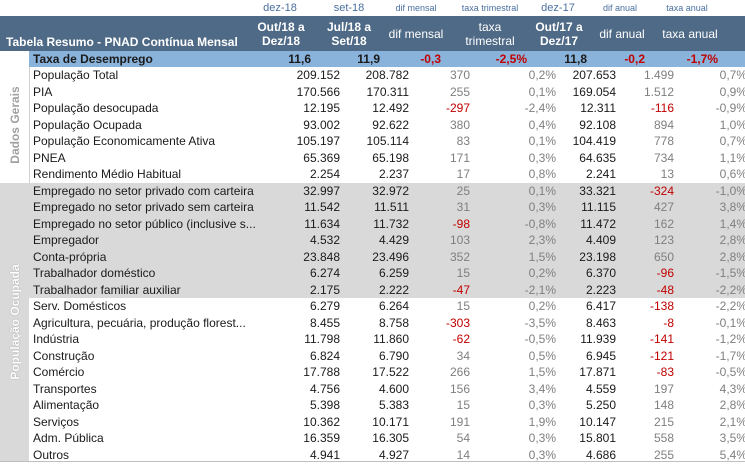 The image size is (745, 465). What do you see at coordinates (732, 421) in the screenshot?
I see `value-taxa-anual: 2,1%` at bounding box center [732, 421].